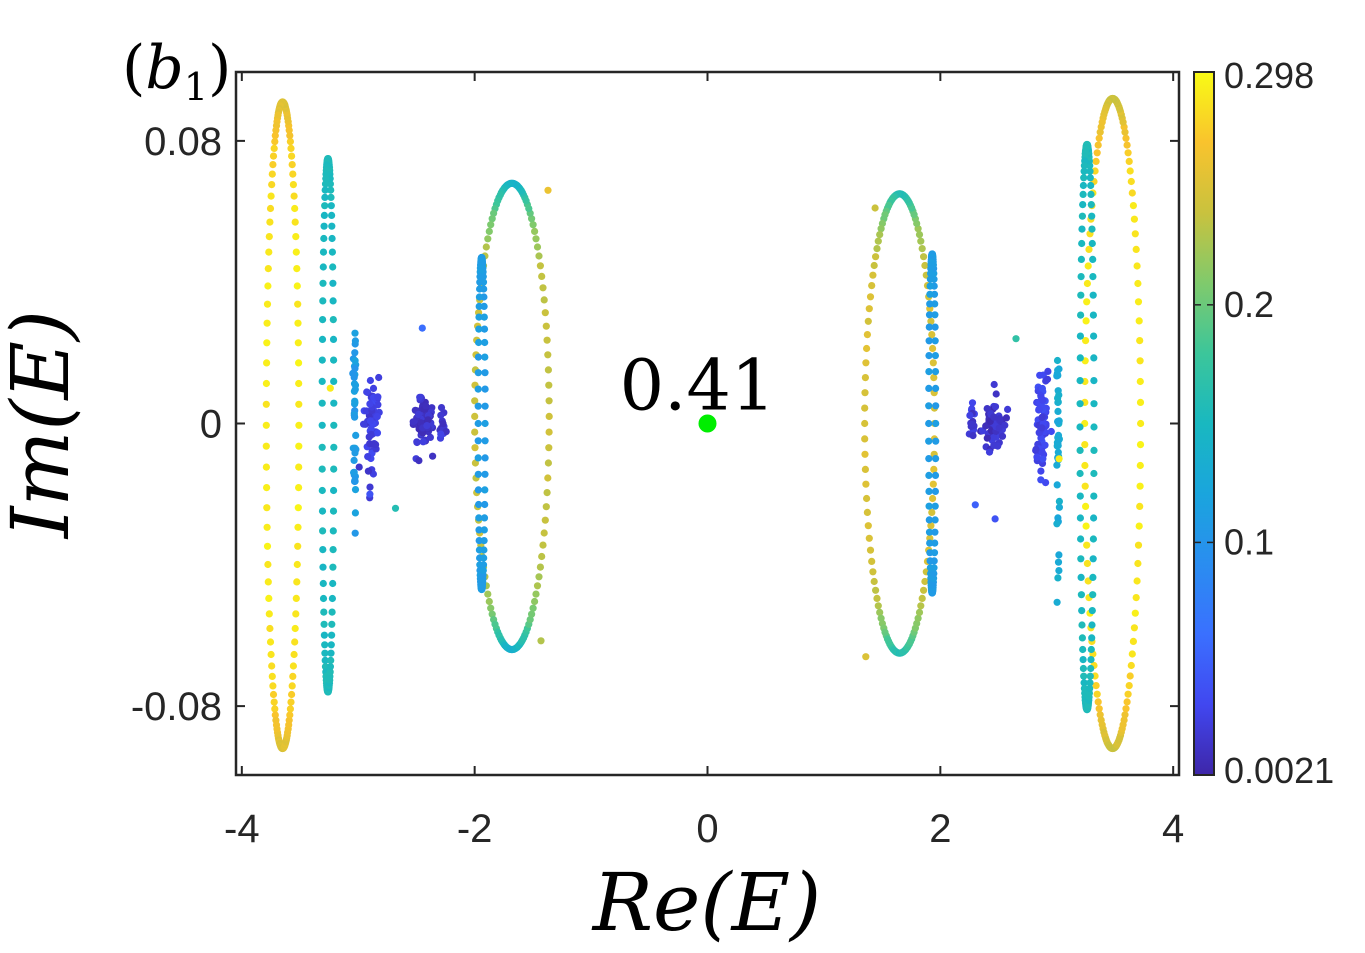 This screenshot has width=1365, height=953. I want to click on x-tick-label: 4, so click(1173, 829).